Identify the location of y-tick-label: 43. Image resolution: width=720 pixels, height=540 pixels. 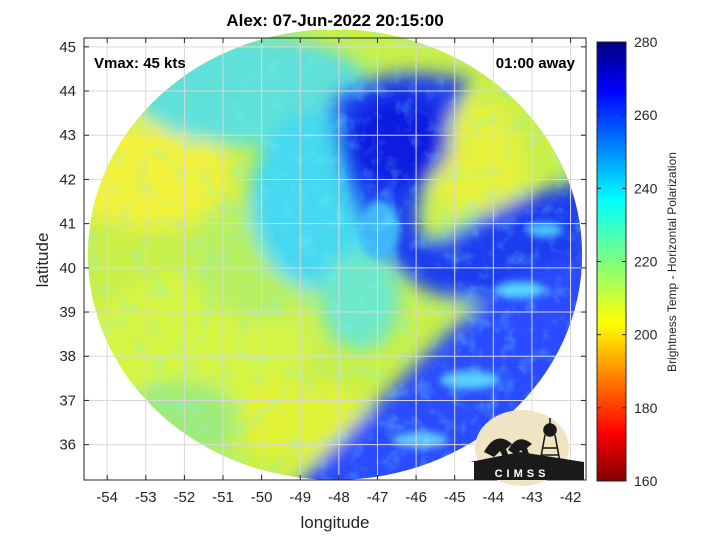
(67, 135).